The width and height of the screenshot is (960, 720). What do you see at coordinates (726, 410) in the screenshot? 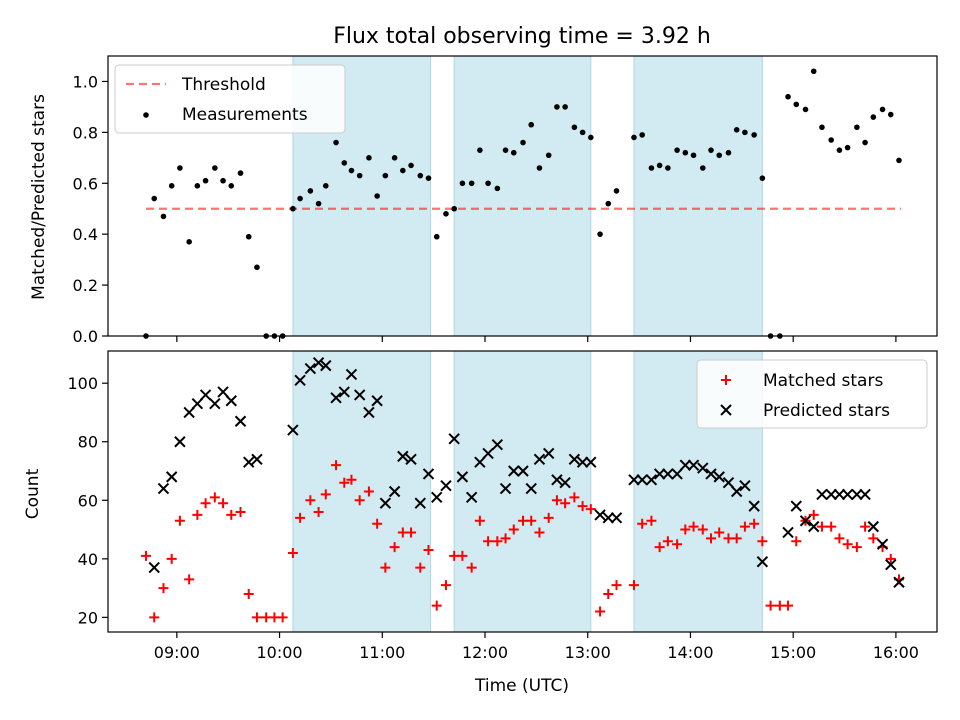
I see `legend-predicted-swatch` at bounding box center [726, 410].